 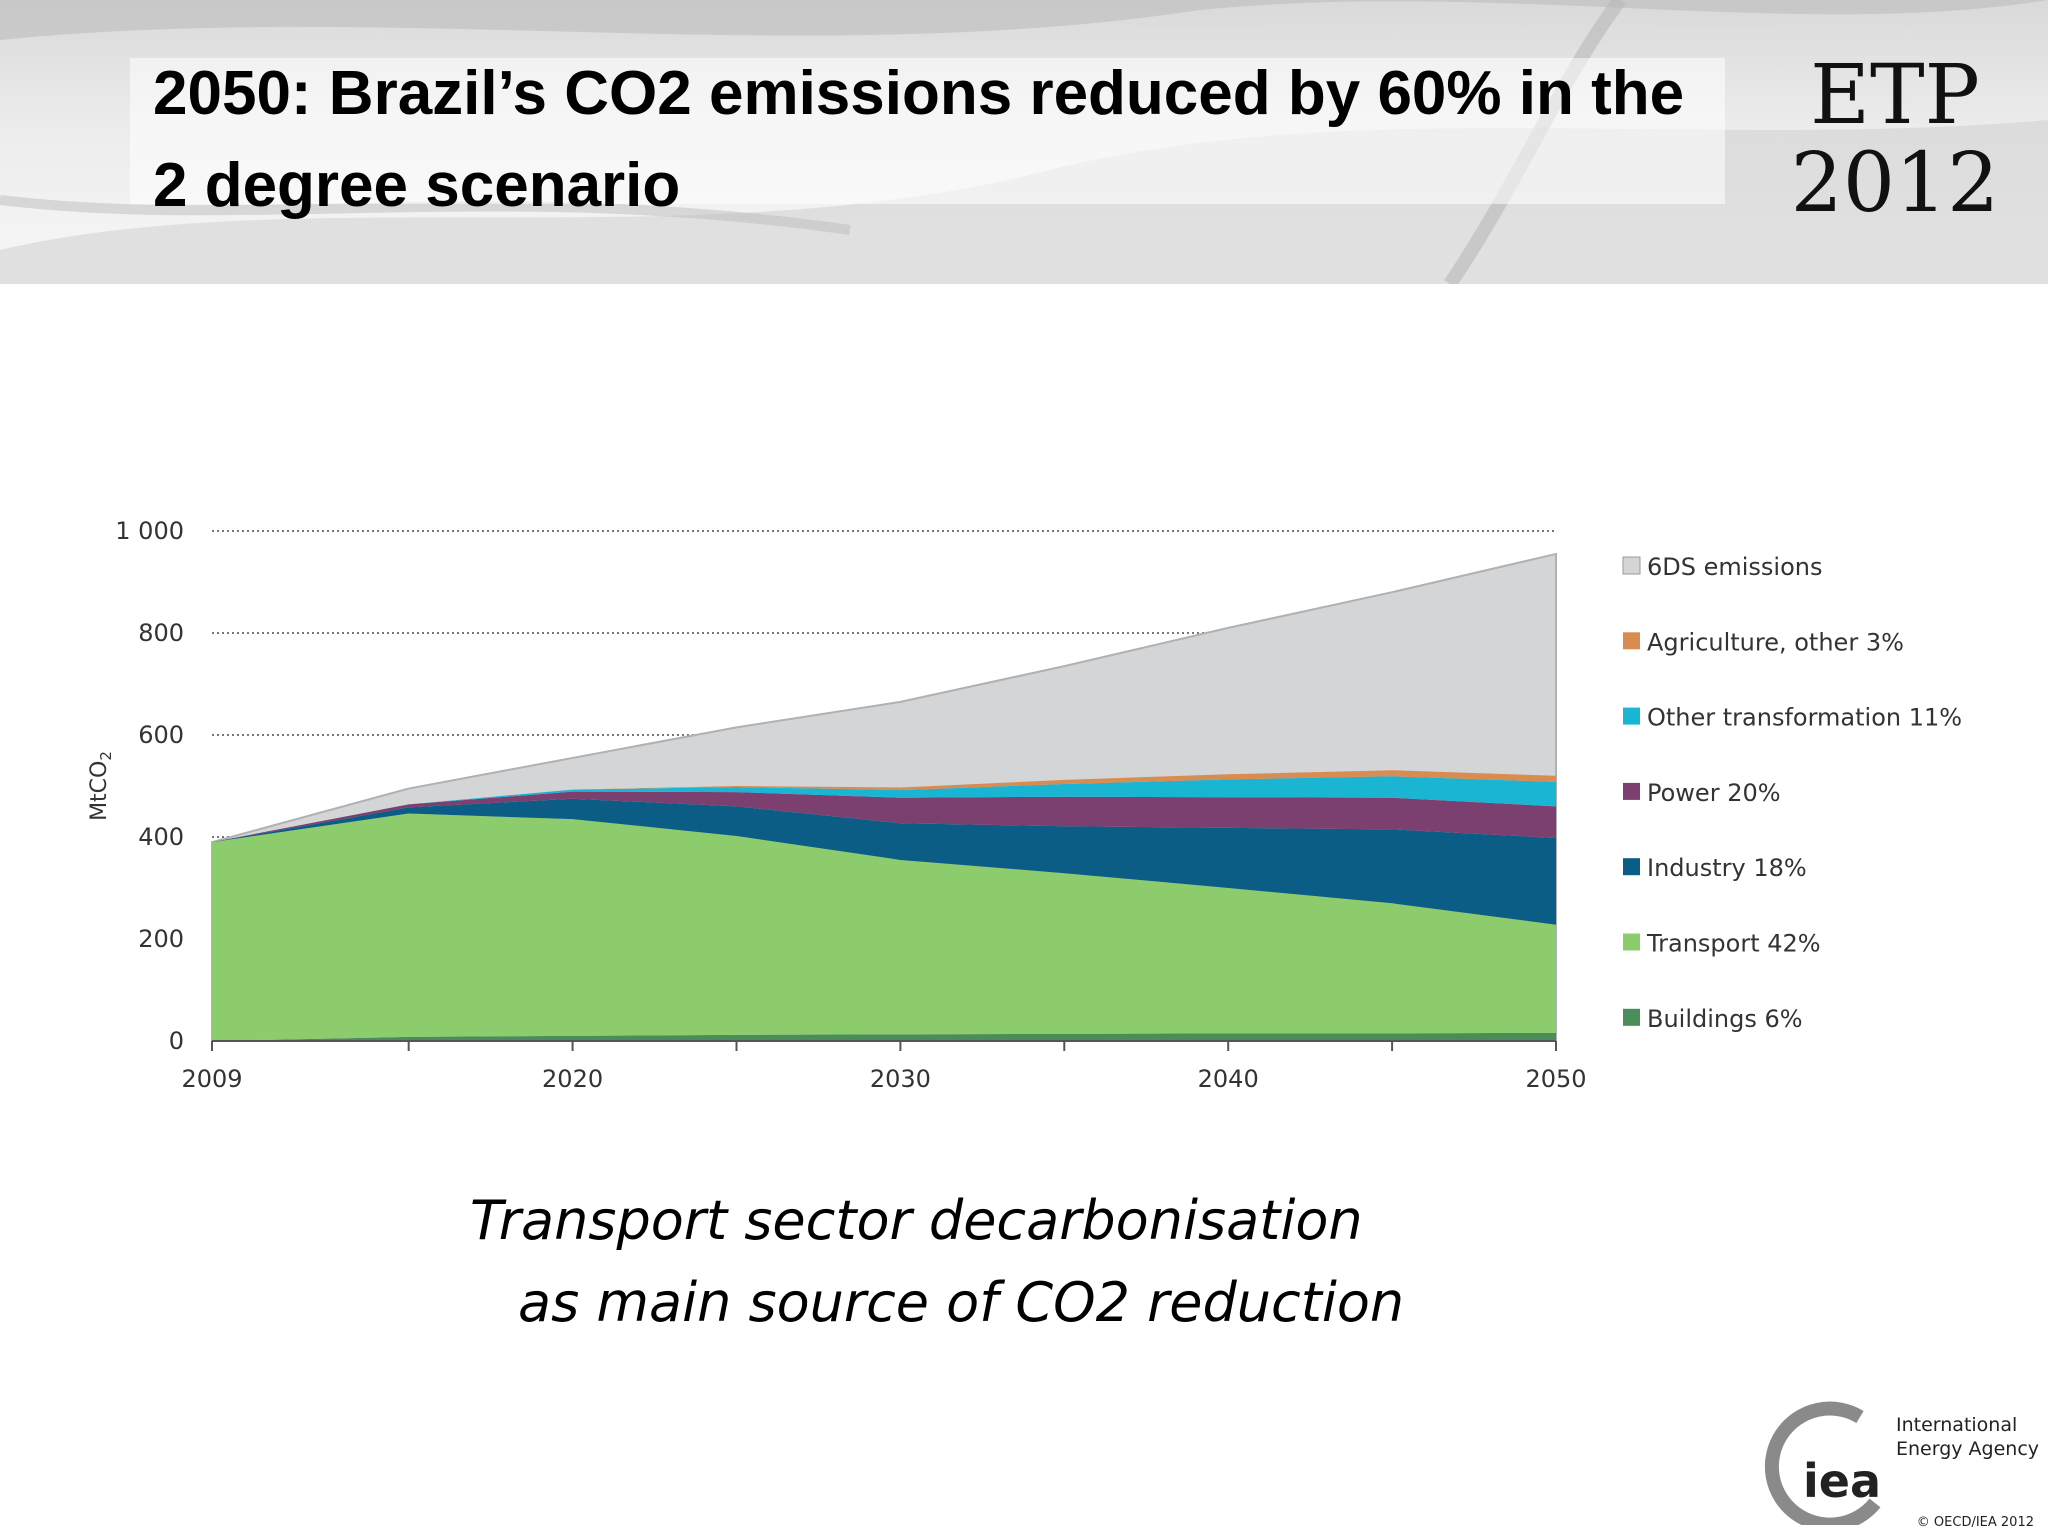 What do you see at coordinates (1714, 793) in the screenshot?
I see `legend-label: Power 20%` at bounding box center [1714, 793].